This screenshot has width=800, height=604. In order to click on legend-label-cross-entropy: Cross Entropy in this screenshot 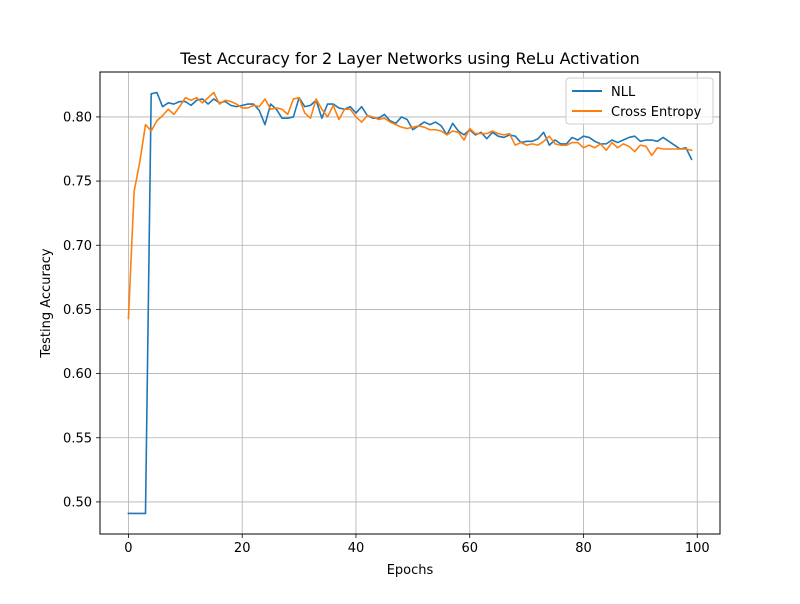, I will do `click(656, 112)`.